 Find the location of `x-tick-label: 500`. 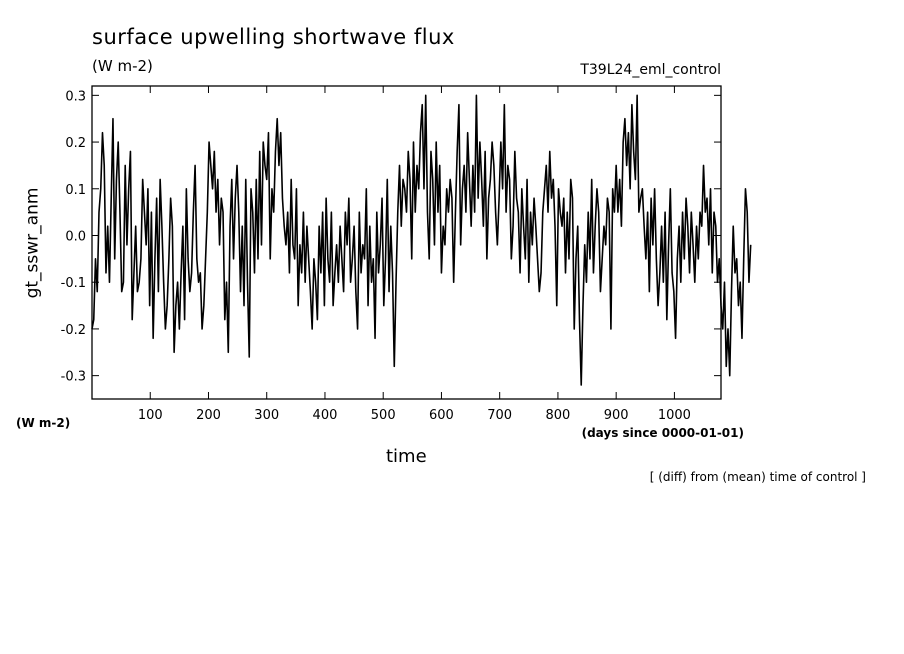

x-tick-label: 500 is located at coordinates (383, 415).